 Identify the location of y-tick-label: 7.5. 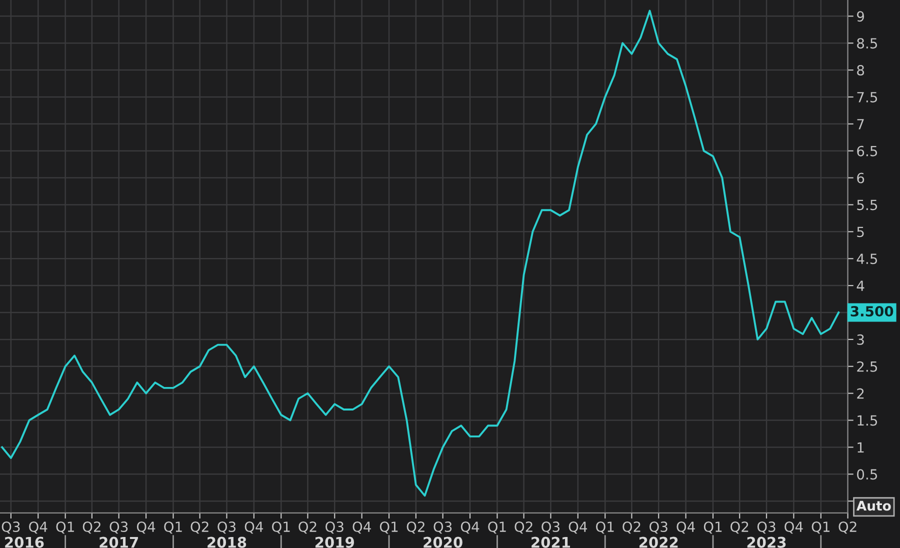
(867, 97).